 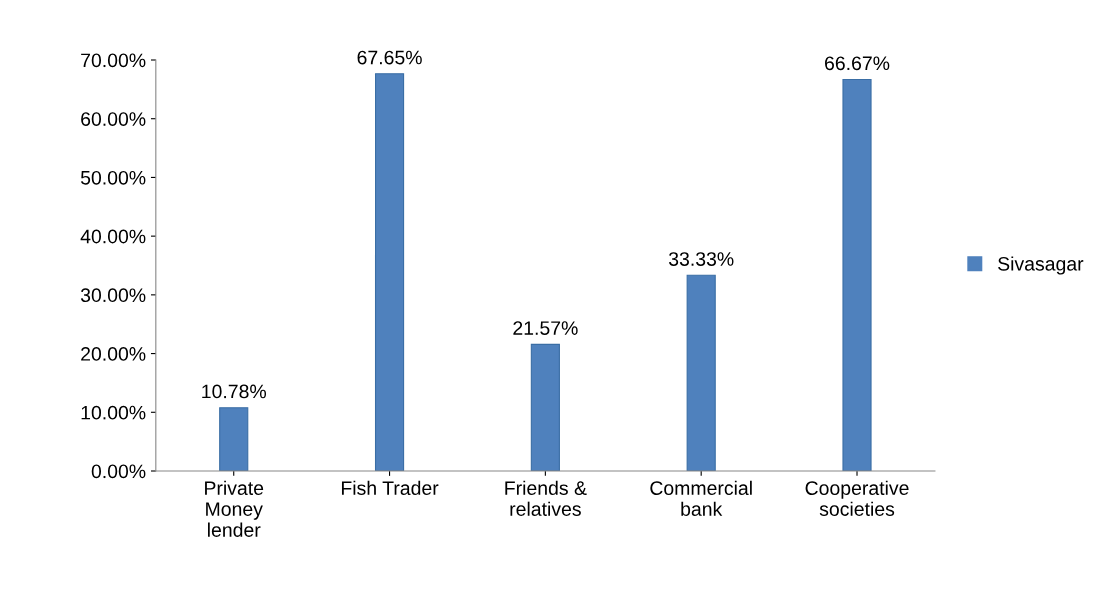 What do you see at coordinates (113, 295) in the screenshot?
I see `y-tick-label: 30.00%` at bounding box center [113, 295].